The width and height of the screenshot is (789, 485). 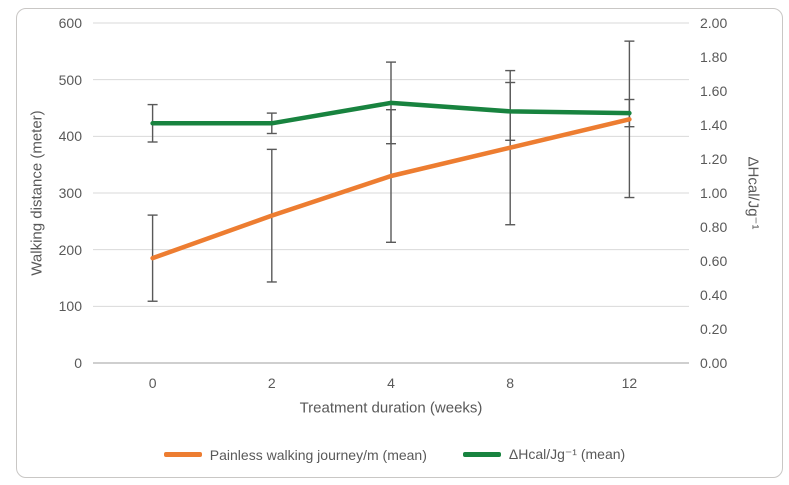 What do you see at coordinates (714, 91) in the screenshot?
I see `right-axis-tick-label: 1.60` at bounding box center [714, 91].